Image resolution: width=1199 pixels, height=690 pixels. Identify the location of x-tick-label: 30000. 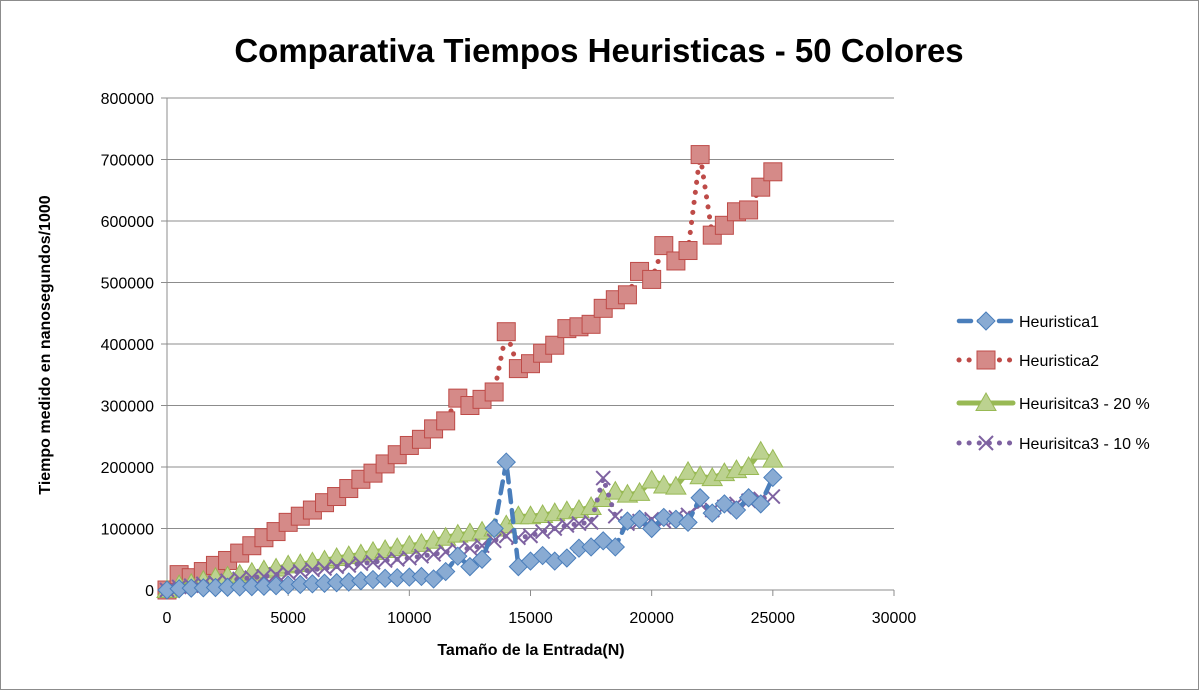
(894, 618).